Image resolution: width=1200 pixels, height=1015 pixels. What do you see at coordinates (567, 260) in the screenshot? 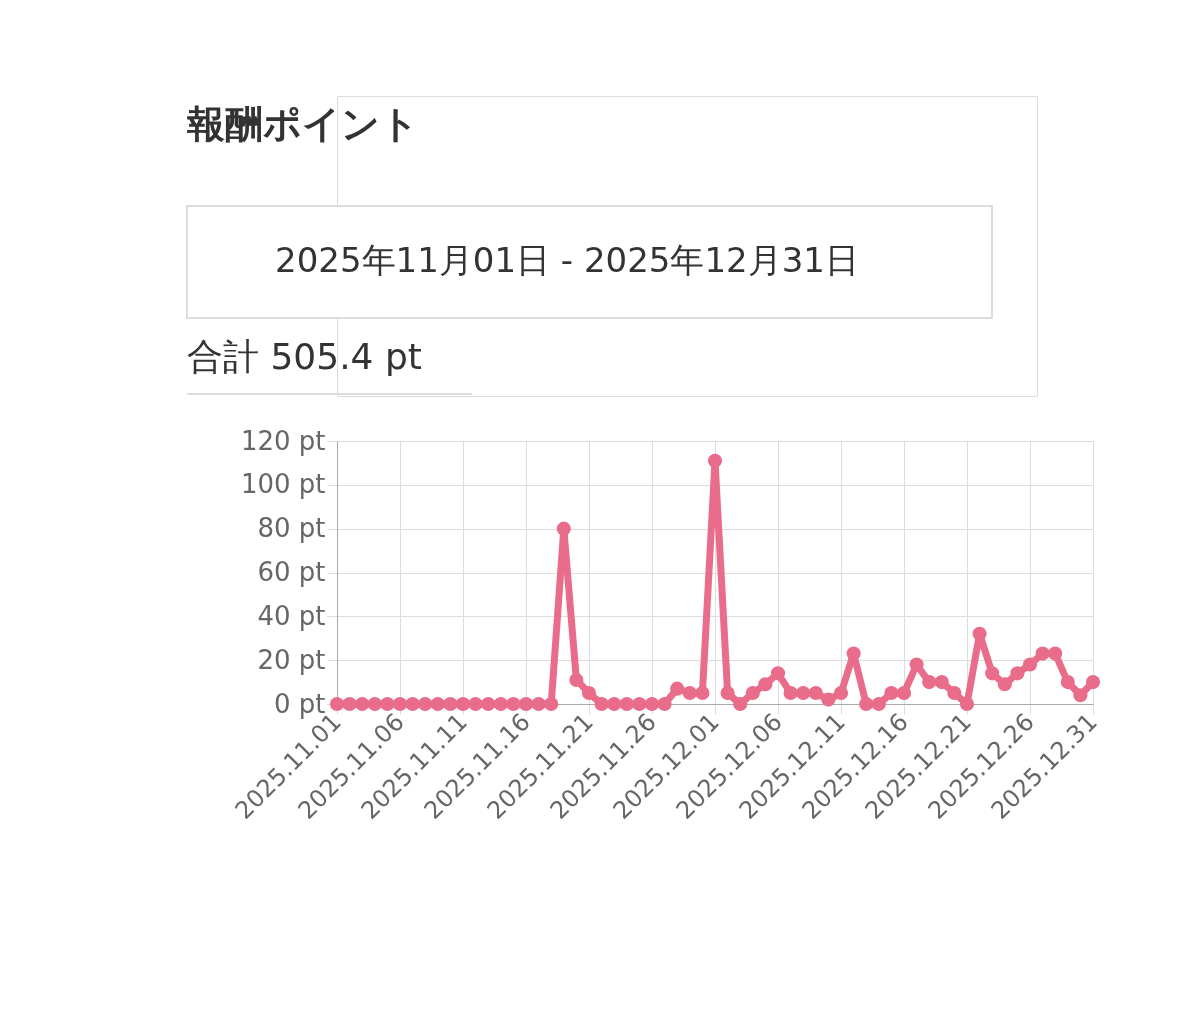
I see `chart-subtitle: 2025年11月01日 - 2025年12月31日` at bounding box center [567, 260].